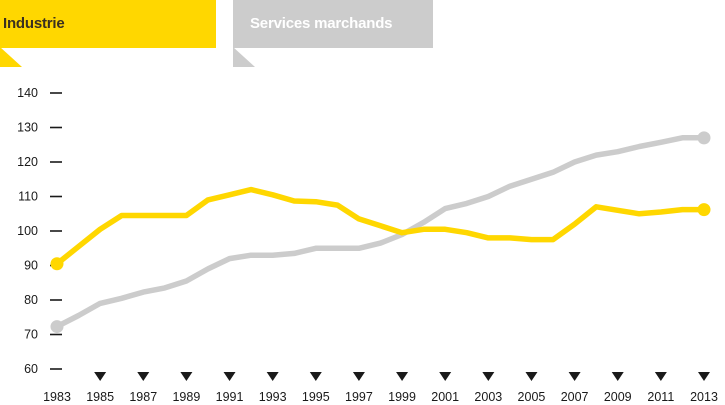 The image size is (725, 405). What do you see at coordinates (57, 397) in the screenshot?
I see `x-tick-label: 1983` at bounding box center [57, 397].